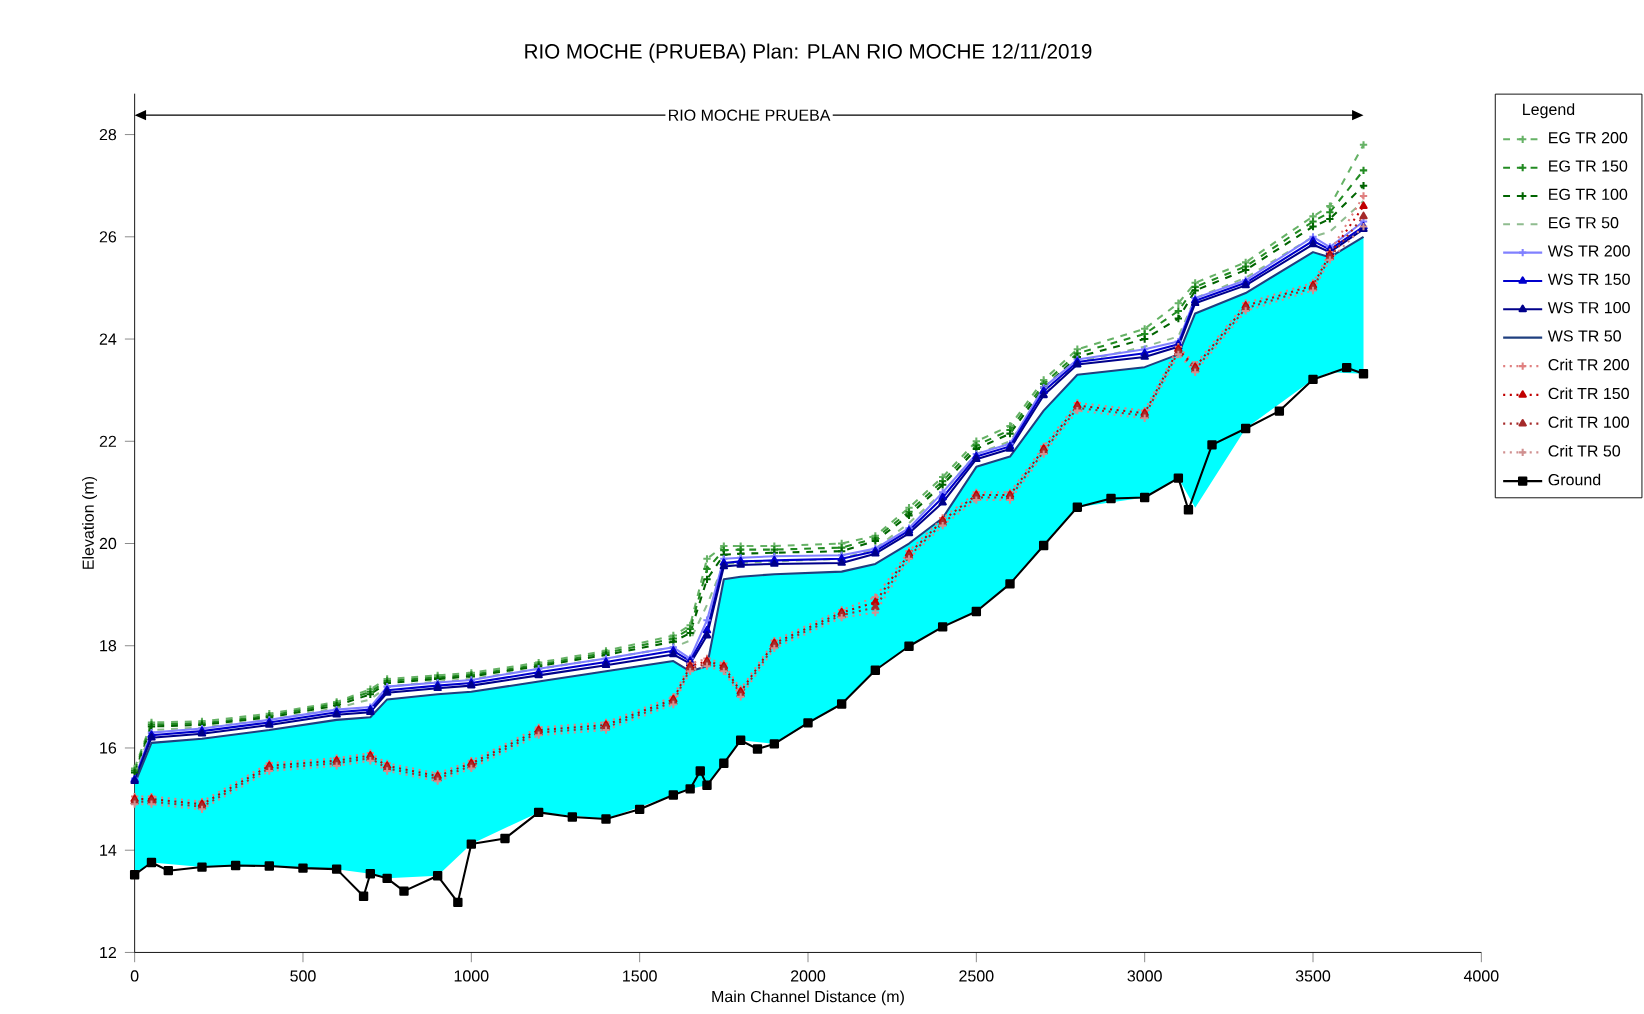 Image resolution: width=1644 pixels, height=1014 pixels. I want to click on y-tick-label: 14, so click(108, 850).